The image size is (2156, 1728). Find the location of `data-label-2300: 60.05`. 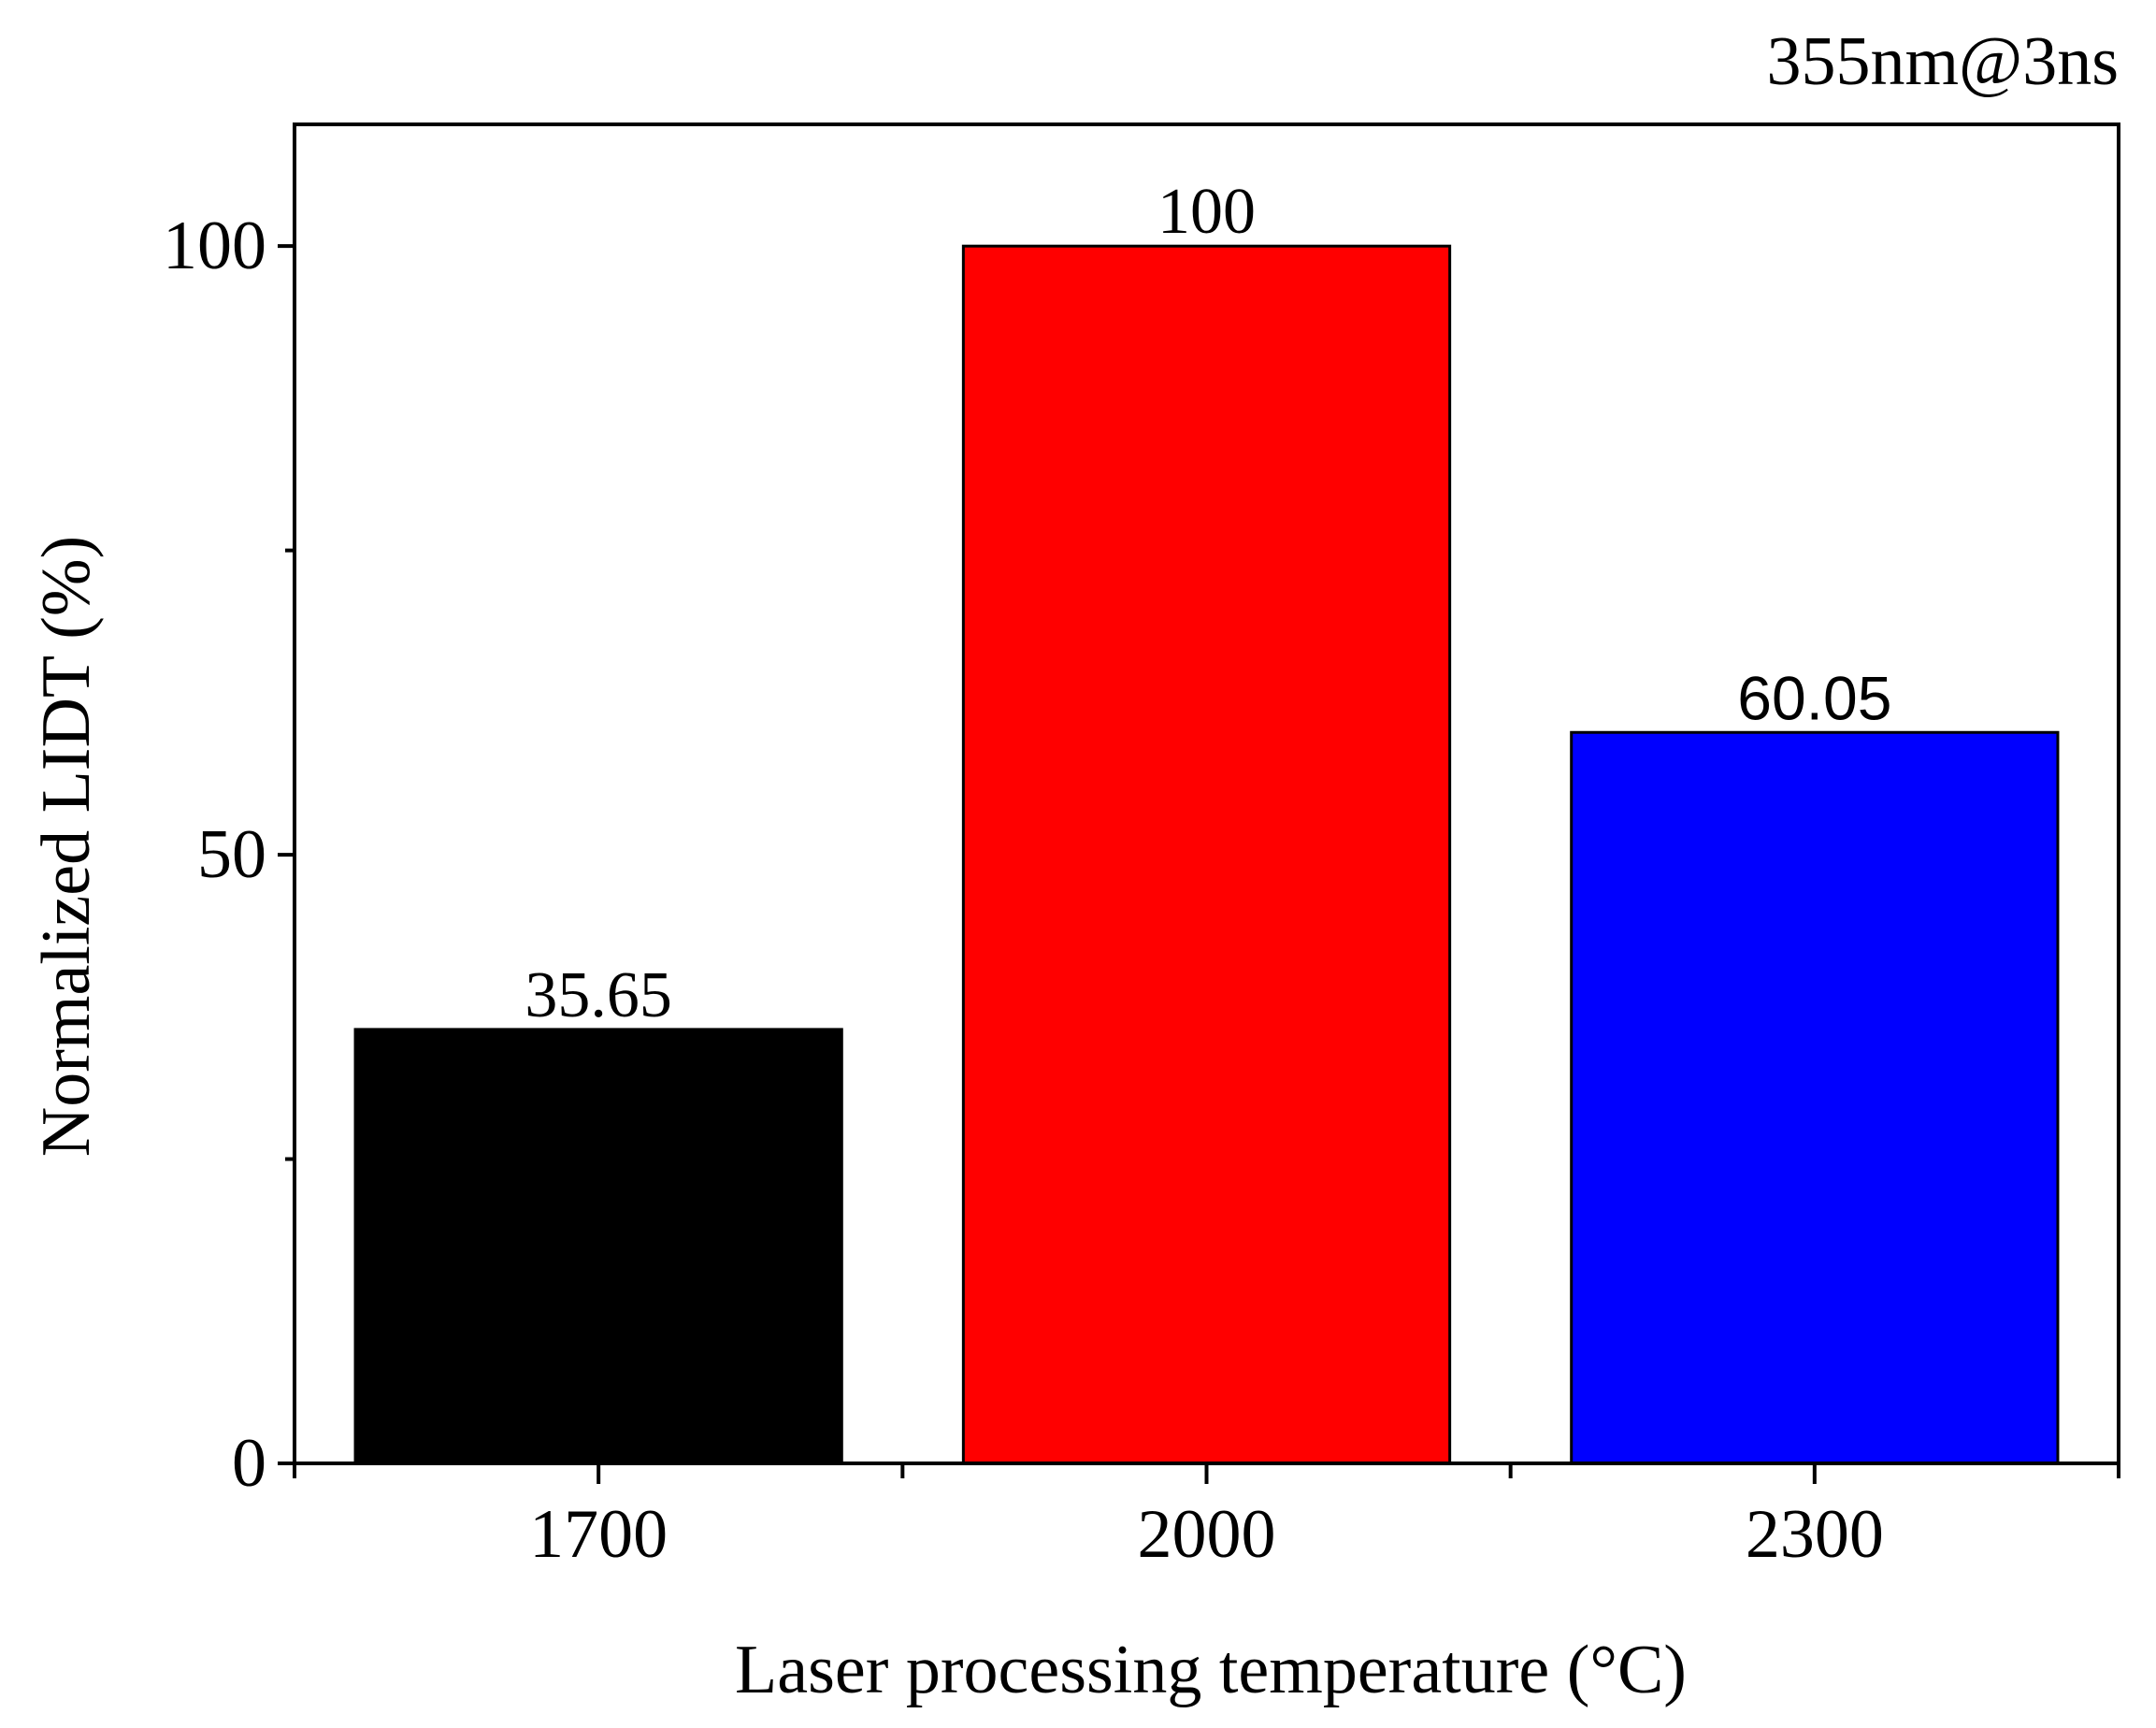

data-label-2300: 60.05 is located at coordinates (1814, 697).